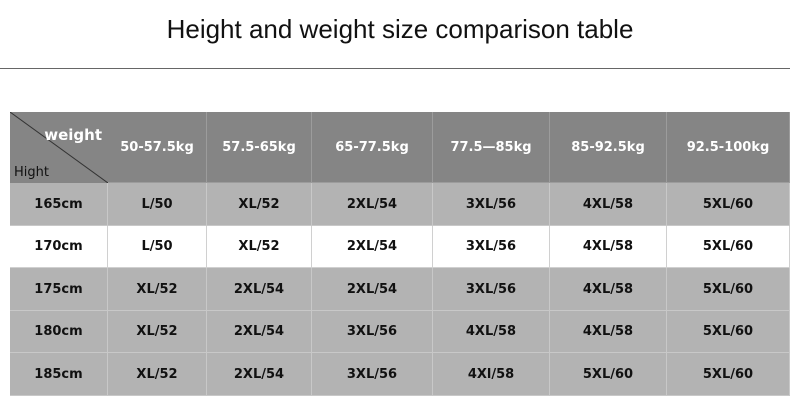 The width and height of the screenshot is (800, 404). I want to click on row-header: 170cm, so click(59, 247).